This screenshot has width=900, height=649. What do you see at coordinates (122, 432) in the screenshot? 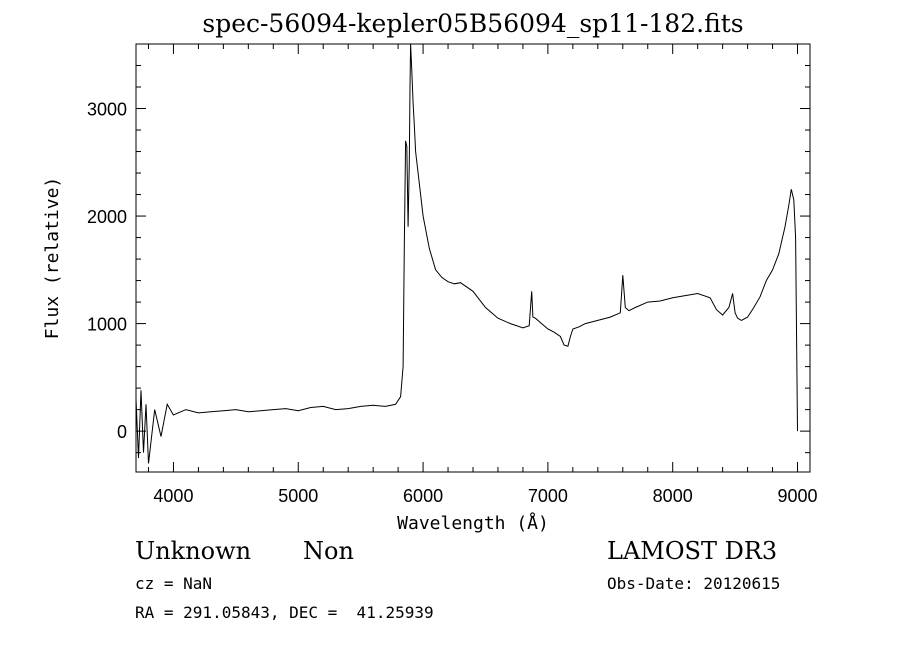
I see `y-tick-label: 0` at bounding box center [122, 432].